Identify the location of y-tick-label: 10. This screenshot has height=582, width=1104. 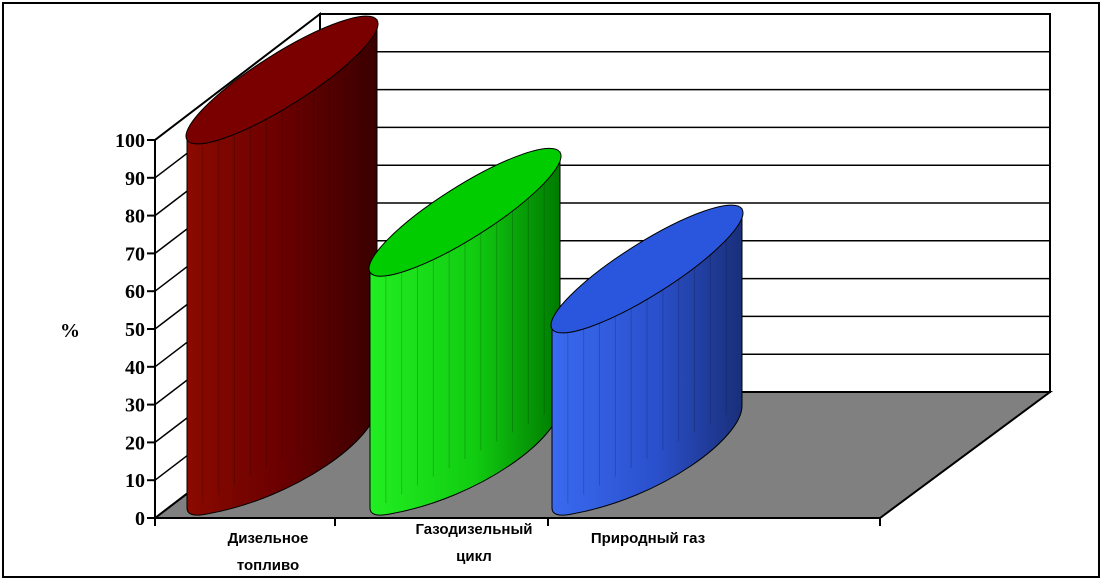
(135, 481).